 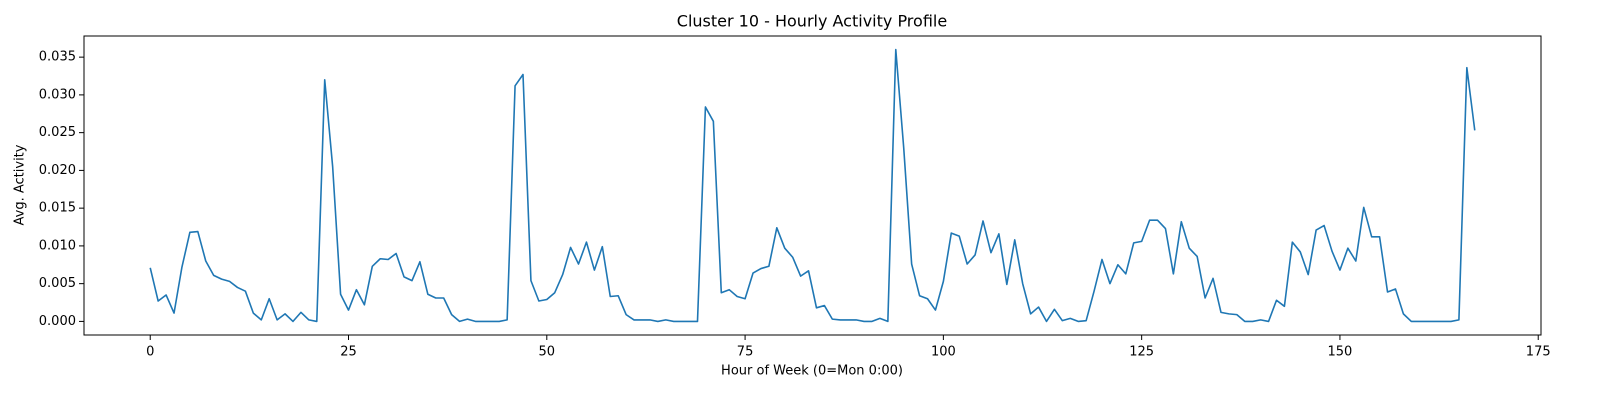 I want to click on y-tick-label: 0.005, so click(x=57, y=283).